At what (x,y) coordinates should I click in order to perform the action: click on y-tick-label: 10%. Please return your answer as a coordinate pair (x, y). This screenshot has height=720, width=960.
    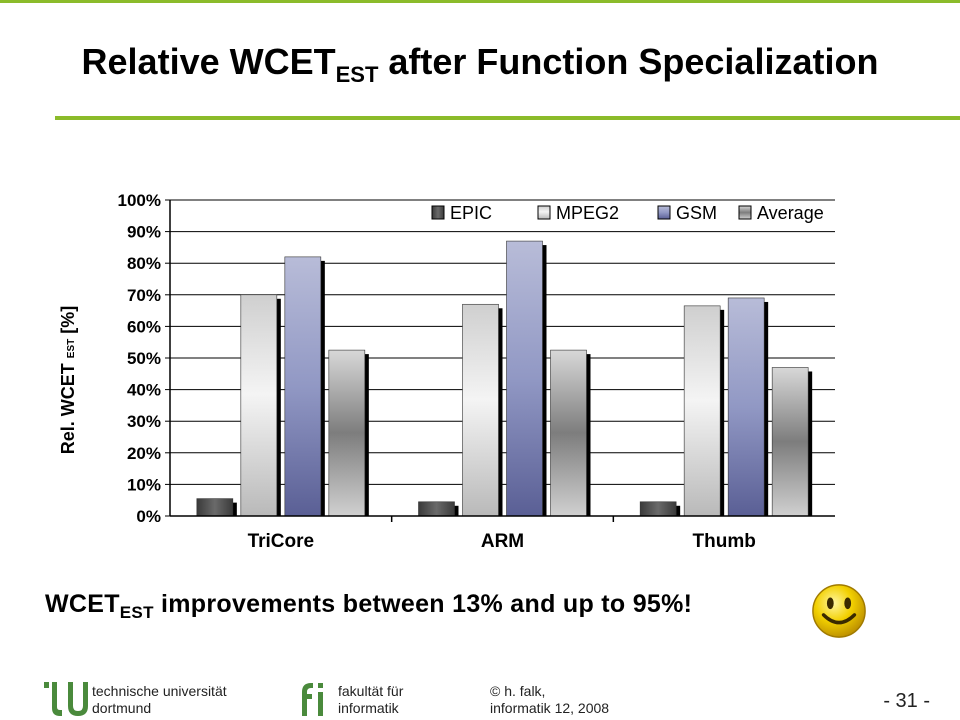
    Looking at the image, I should click on (144, 484).